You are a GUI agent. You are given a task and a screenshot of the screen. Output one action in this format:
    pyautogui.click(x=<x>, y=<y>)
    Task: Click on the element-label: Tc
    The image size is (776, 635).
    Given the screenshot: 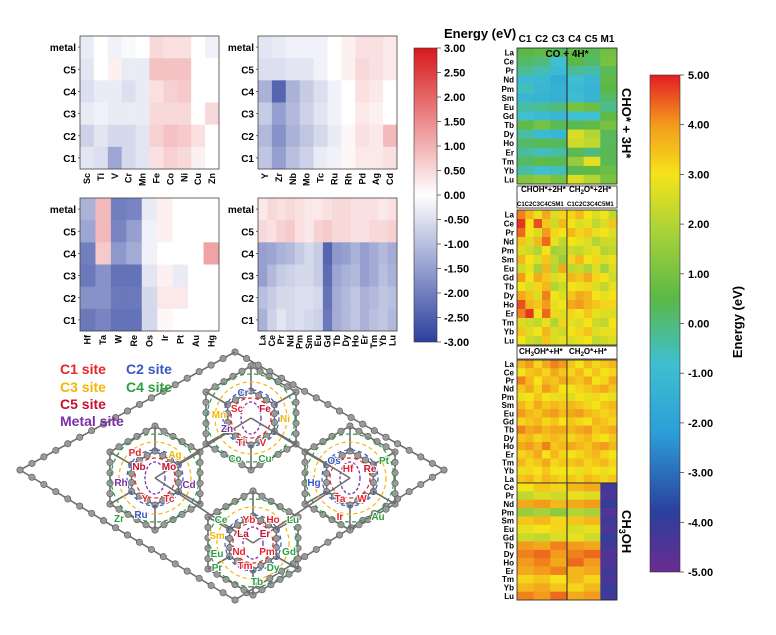 What is the action you would take?
    pyautogui.click(x=169, y=499)
    